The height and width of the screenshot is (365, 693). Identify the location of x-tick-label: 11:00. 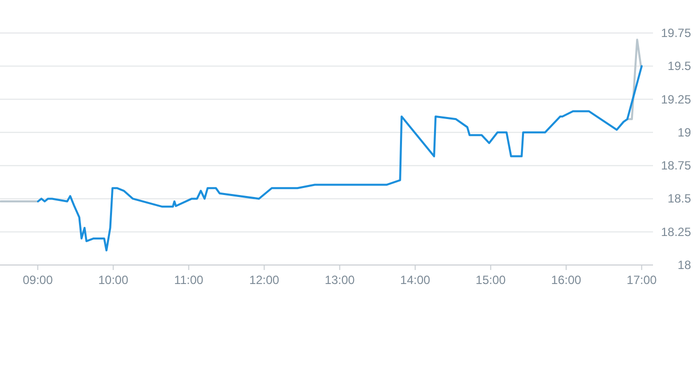
(189, 280).